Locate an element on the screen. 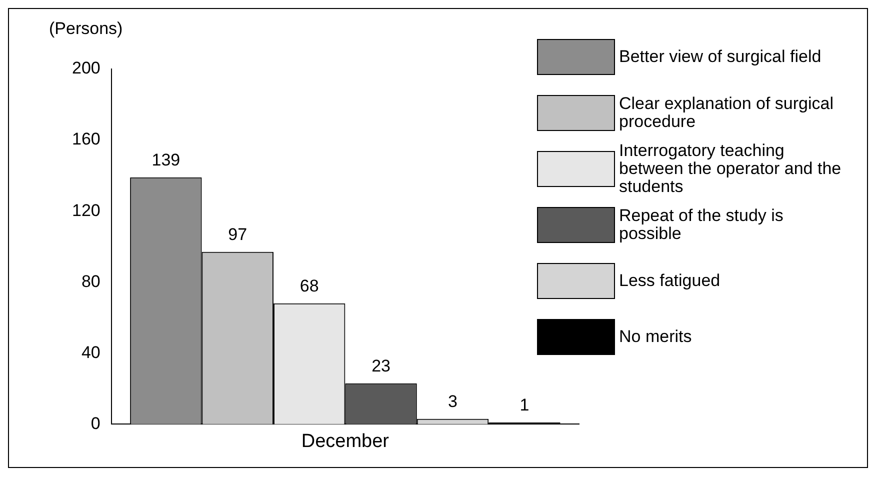 The height and width of the screenshot is (477, 878). data-label: 23 is located at coordinates (381, 366).